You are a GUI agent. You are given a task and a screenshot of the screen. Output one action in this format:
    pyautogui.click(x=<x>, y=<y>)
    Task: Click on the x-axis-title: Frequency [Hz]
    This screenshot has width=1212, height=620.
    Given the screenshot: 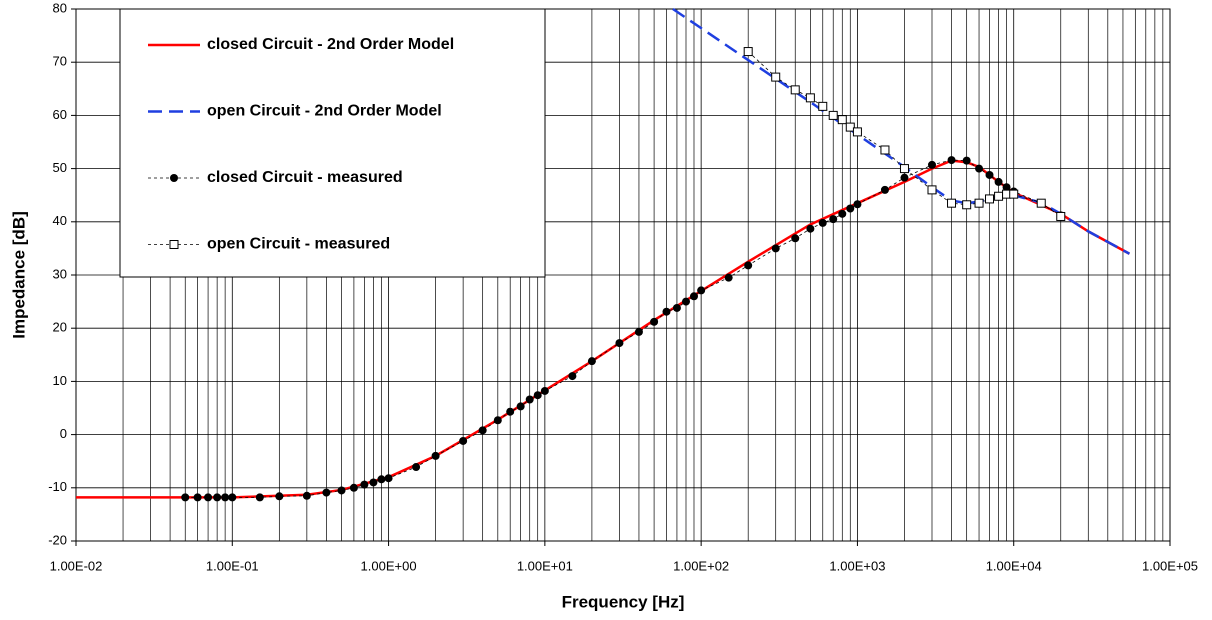 What is the action you would take?
    pyautogui.click(x=623, y=601)
    